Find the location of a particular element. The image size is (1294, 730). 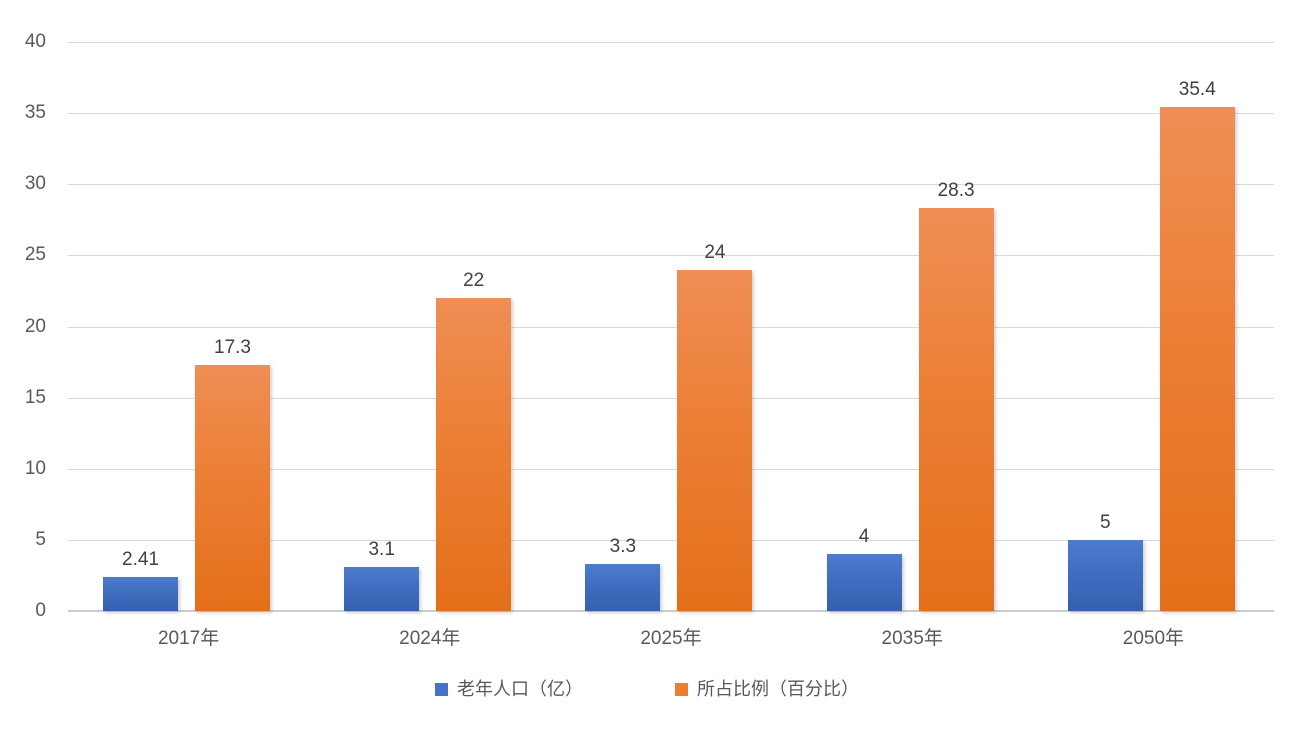

y-tick-label: 0 is located at coordinates (40, 610).